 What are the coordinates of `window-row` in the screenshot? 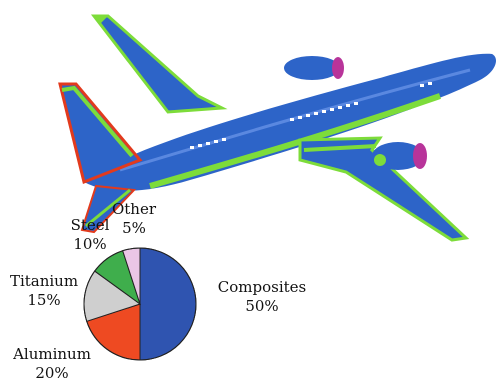 It's located at (311, 115).